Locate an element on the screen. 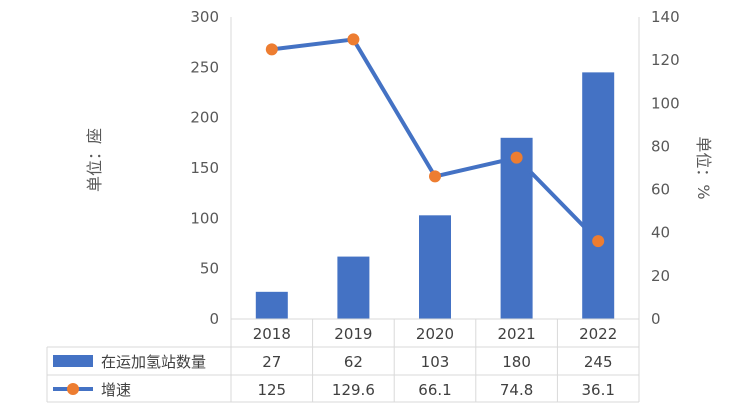  right-tick-label: 40 is located at coordinates (660, 233).